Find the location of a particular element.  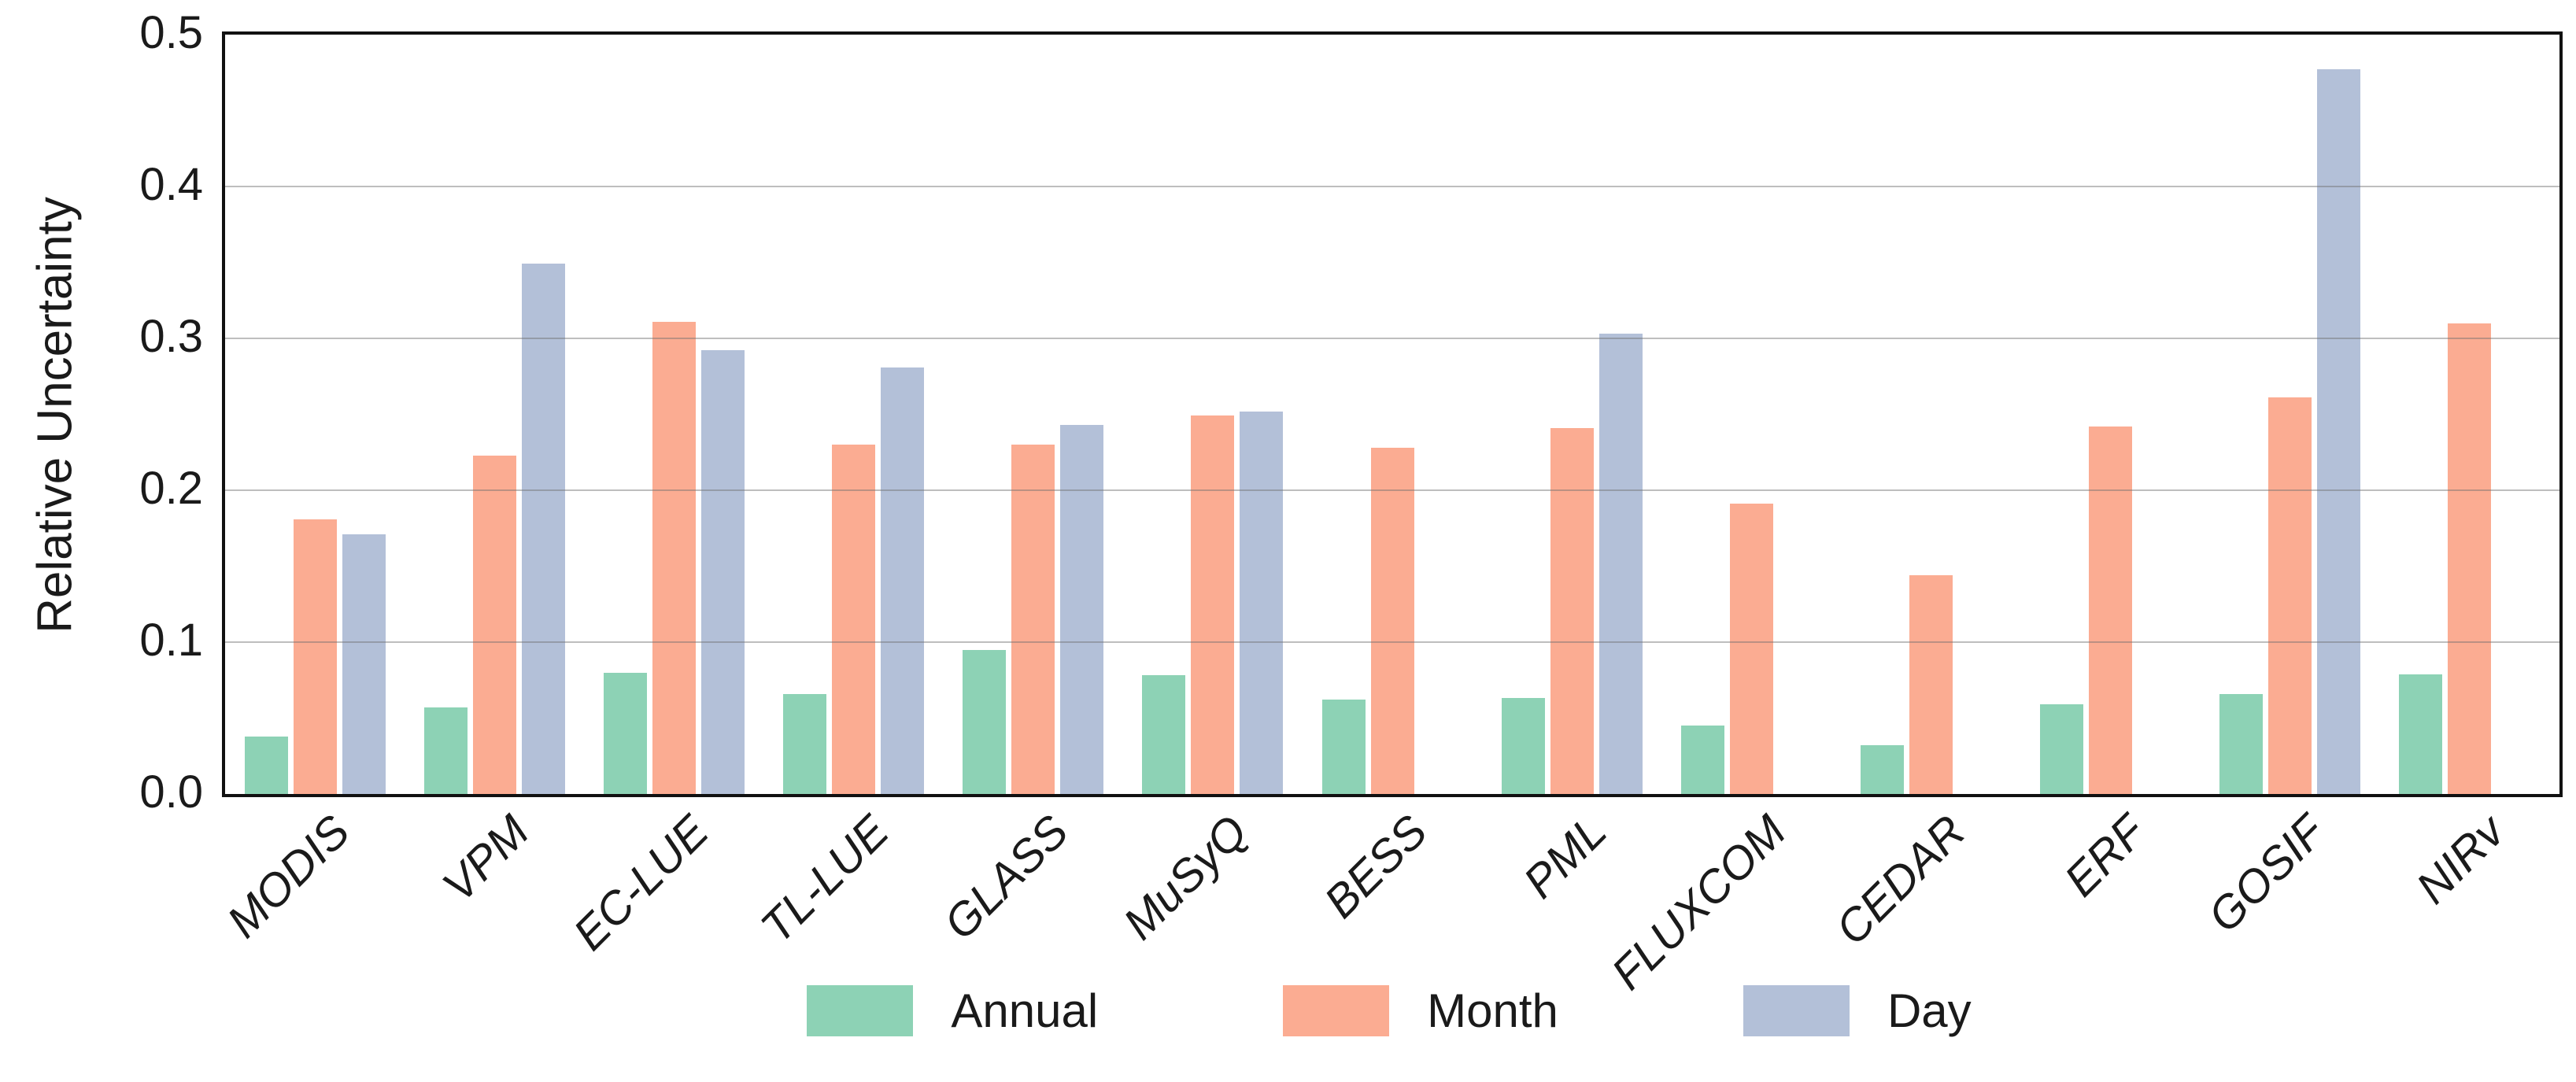

bar-month-CEDAR is located at coordinates (1931, 684).